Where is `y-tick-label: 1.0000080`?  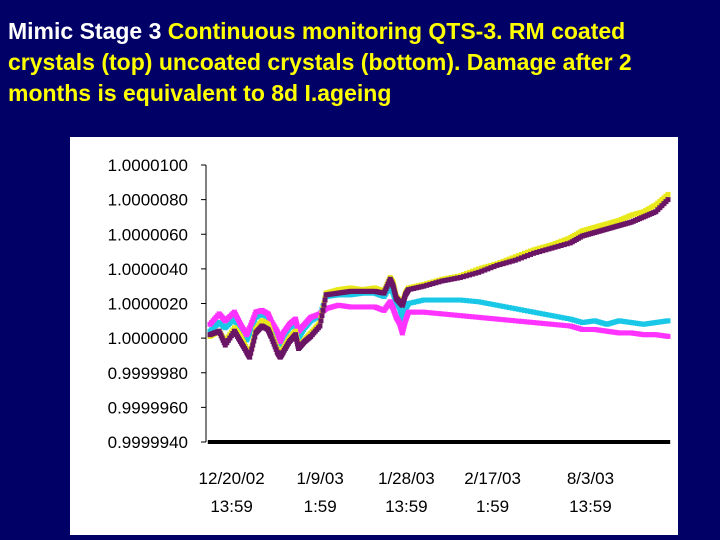 y-tick-label: 1.0000080 is located at coordinates (148, 200).